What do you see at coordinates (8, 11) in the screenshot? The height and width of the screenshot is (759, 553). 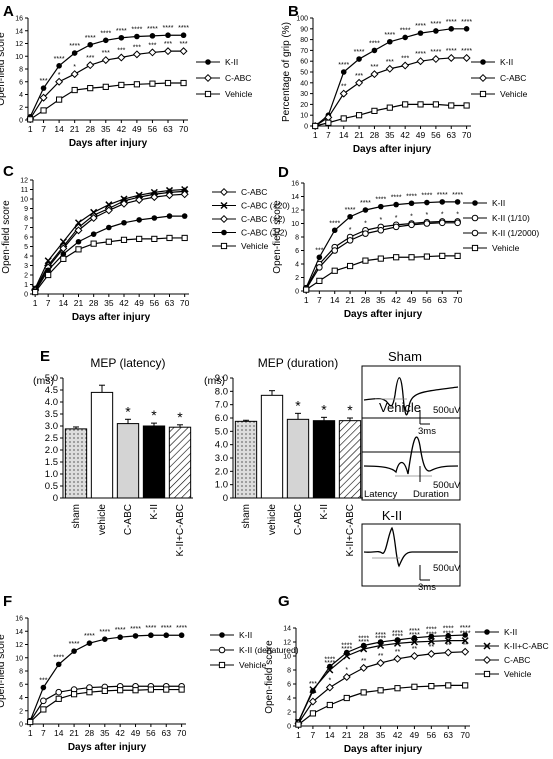 I see `panel-label: A` at bounding box center [8, 11].